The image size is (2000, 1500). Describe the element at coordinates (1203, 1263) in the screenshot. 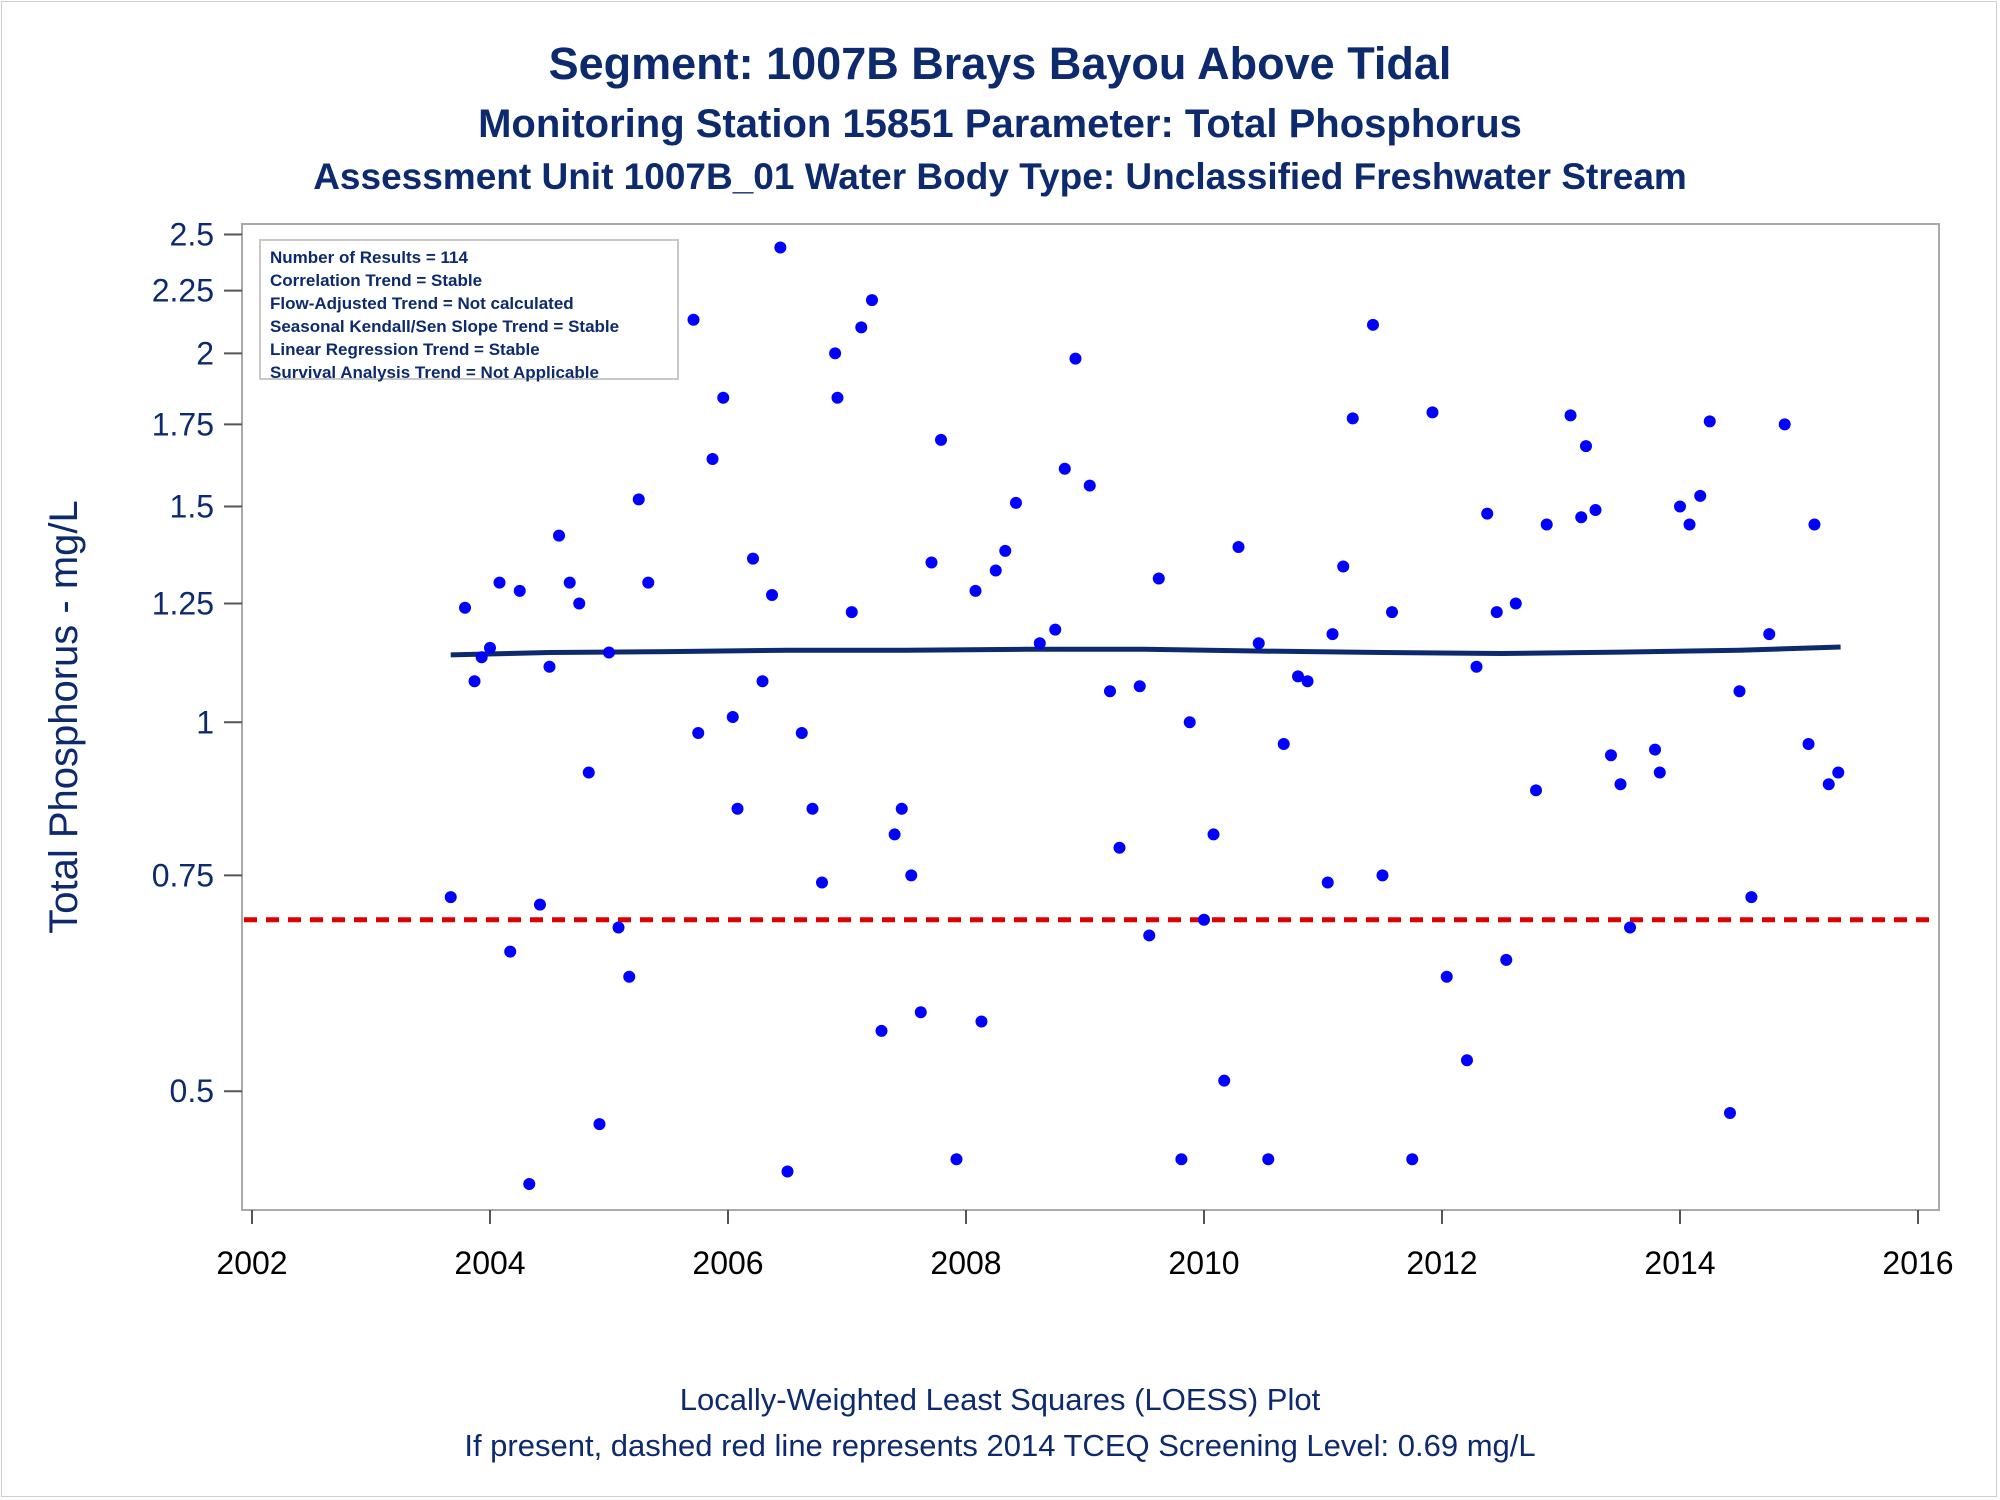

I see `x-tick-label: 2010` at that location.